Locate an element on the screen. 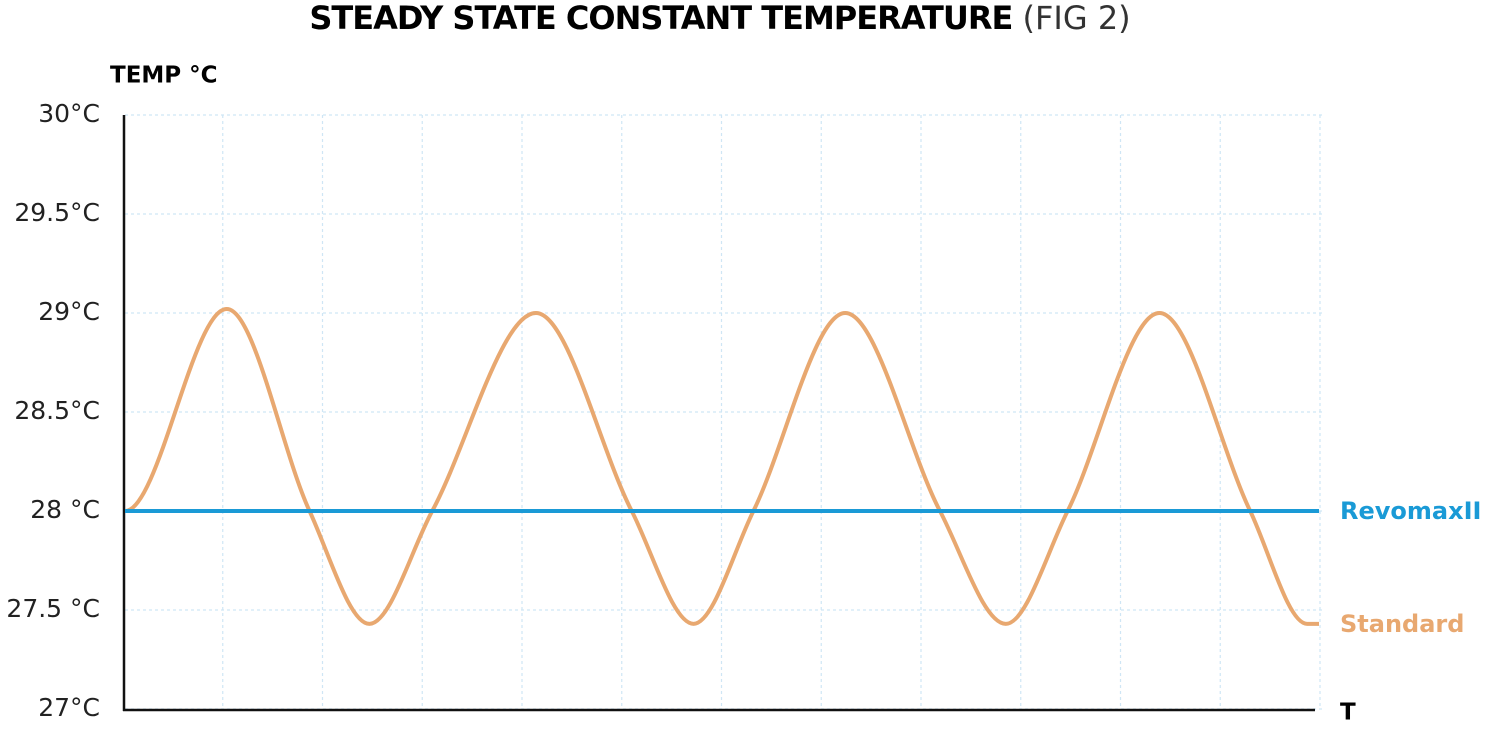 The image size is (1500, 730). subtitle: (FIG 2) is located at coordinates (1077, 18).